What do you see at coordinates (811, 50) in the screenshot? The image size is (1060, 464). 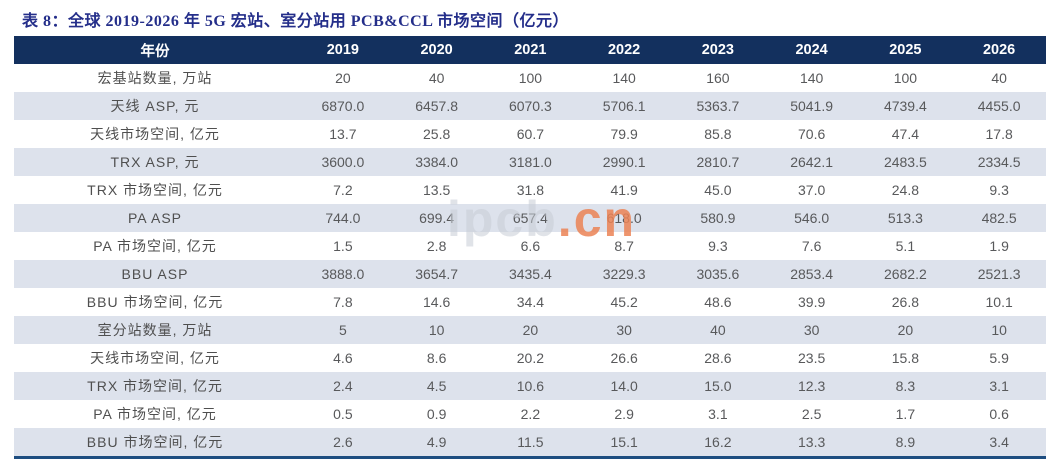 I see `year-header: 2024` at bounding box center [811, 50].